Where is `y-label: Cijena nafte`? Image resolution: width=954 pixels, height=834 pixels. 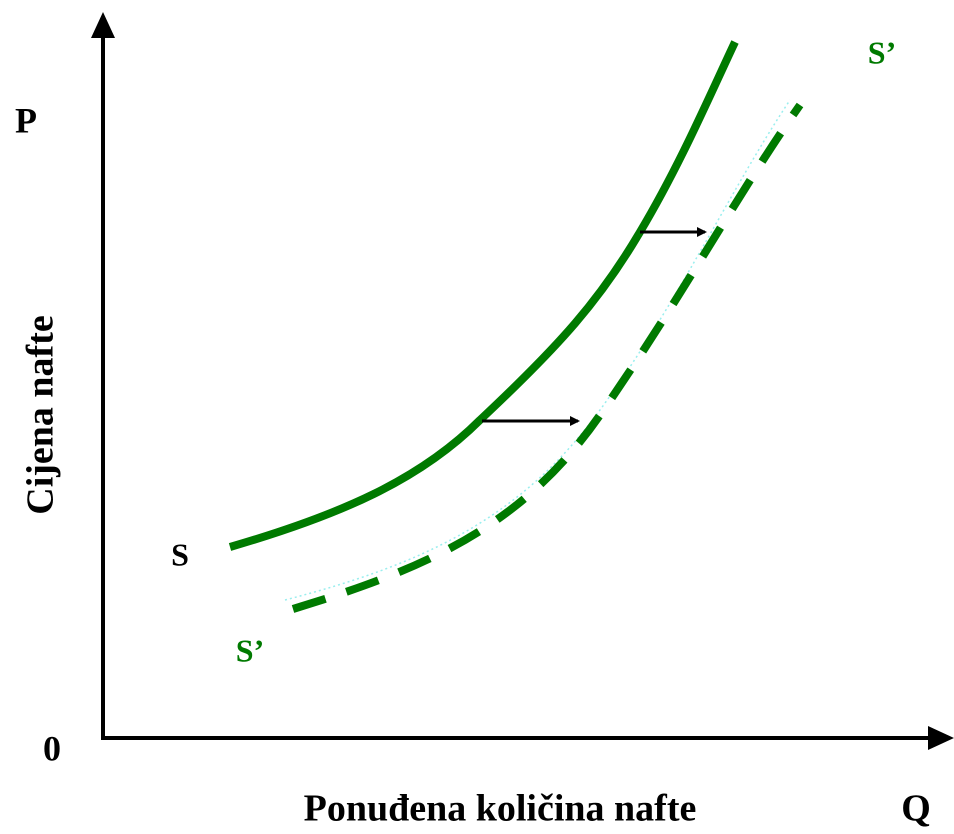
y-label: Cijena nafte is located at coordinates (41, 414).